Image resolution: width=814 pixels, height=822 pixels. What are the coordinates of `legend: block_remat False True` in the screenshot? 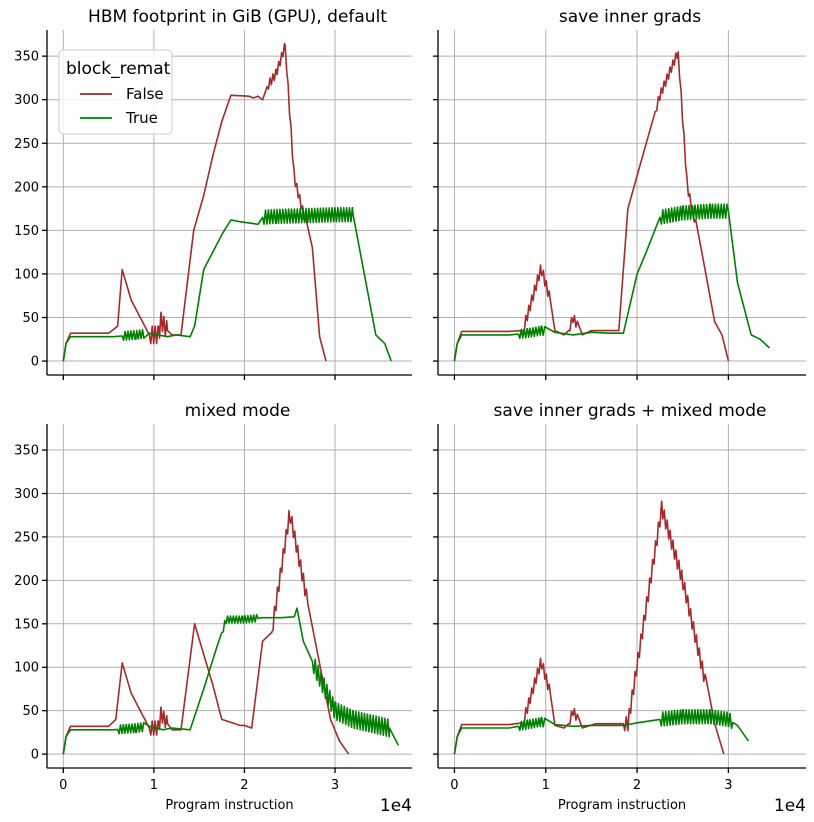 It's located at (115, 92).